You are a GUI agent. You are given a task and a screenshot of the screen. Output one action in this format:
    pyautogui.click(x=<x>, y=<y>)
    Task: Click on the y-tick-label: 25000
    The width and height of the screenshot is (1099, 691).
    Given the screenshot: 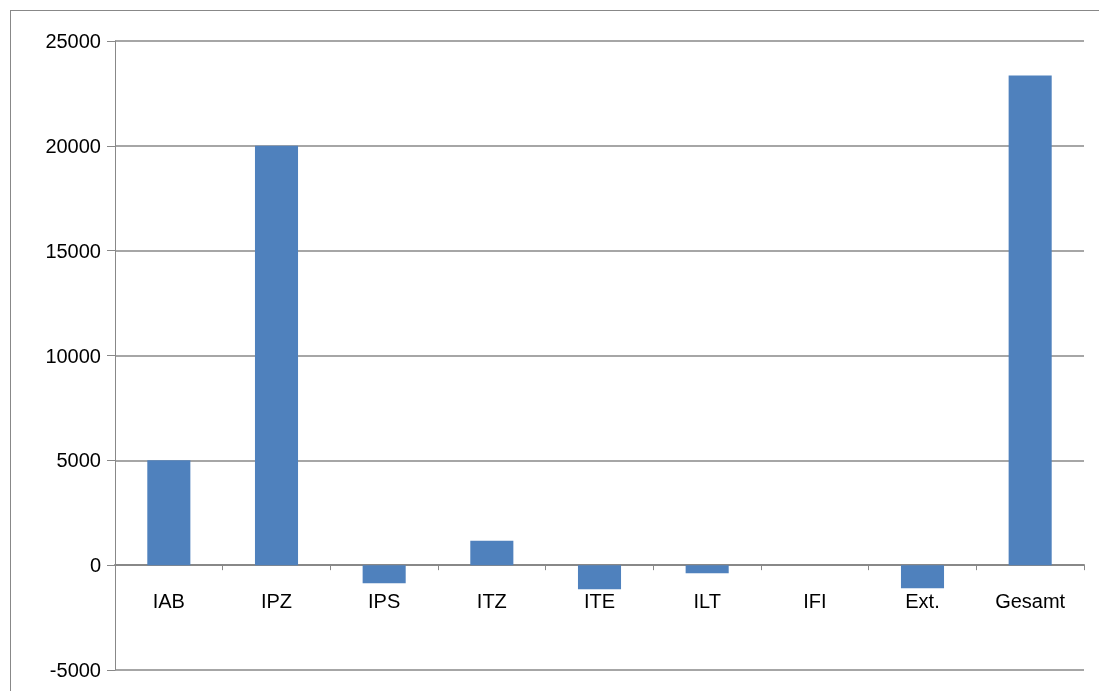 What is the action you would take?
    pyautogui.click(x=73, y=41)
    